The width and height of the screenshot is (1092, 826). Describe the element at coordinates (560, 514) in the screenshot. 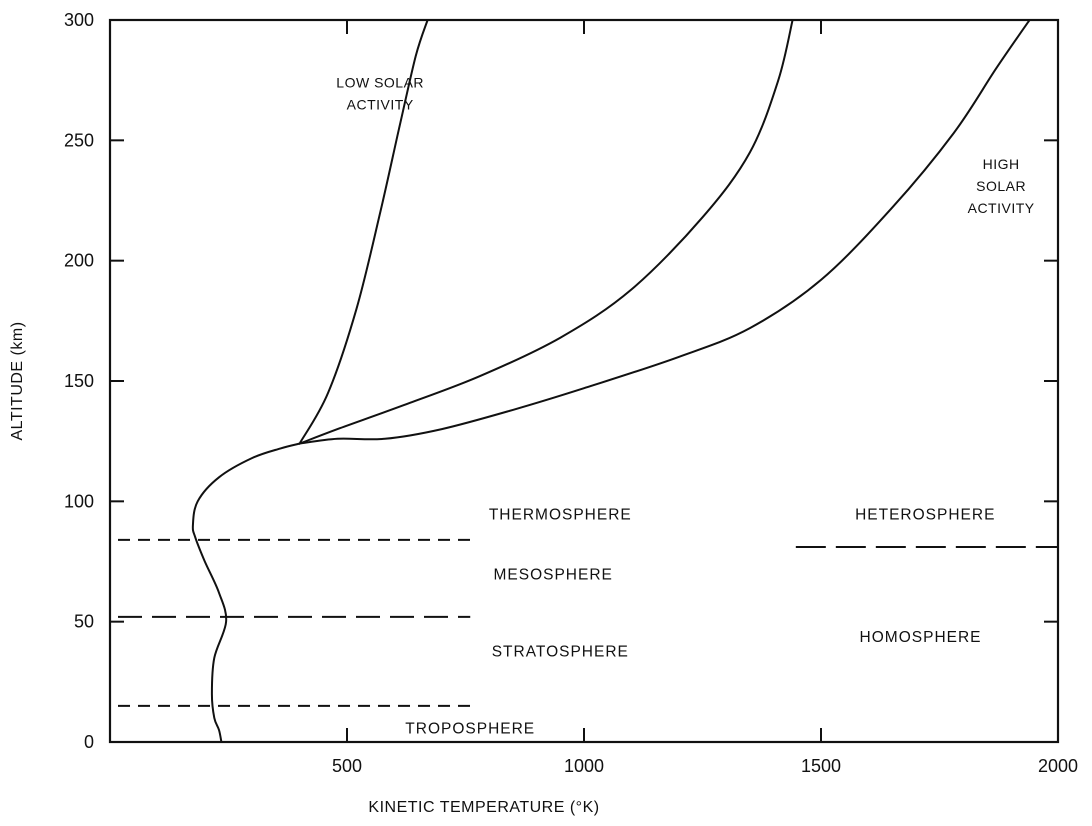

I see `layer-label-thermosphere: THERMOSPHERE` at that location.